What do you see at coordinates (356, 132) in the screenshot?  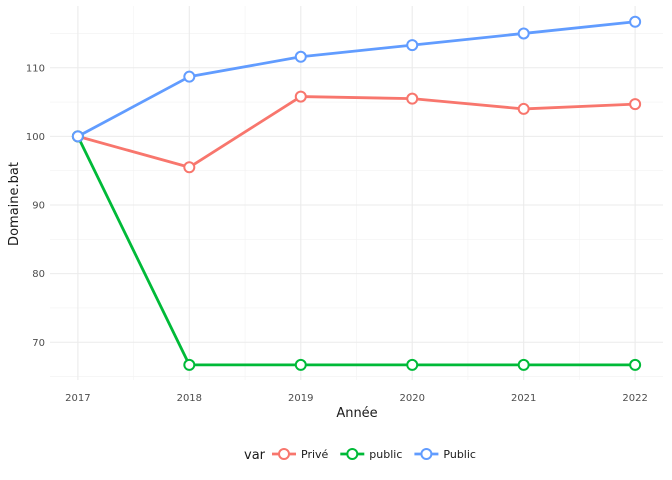 I see `series-line-privé` at bounding box center [356, 132].